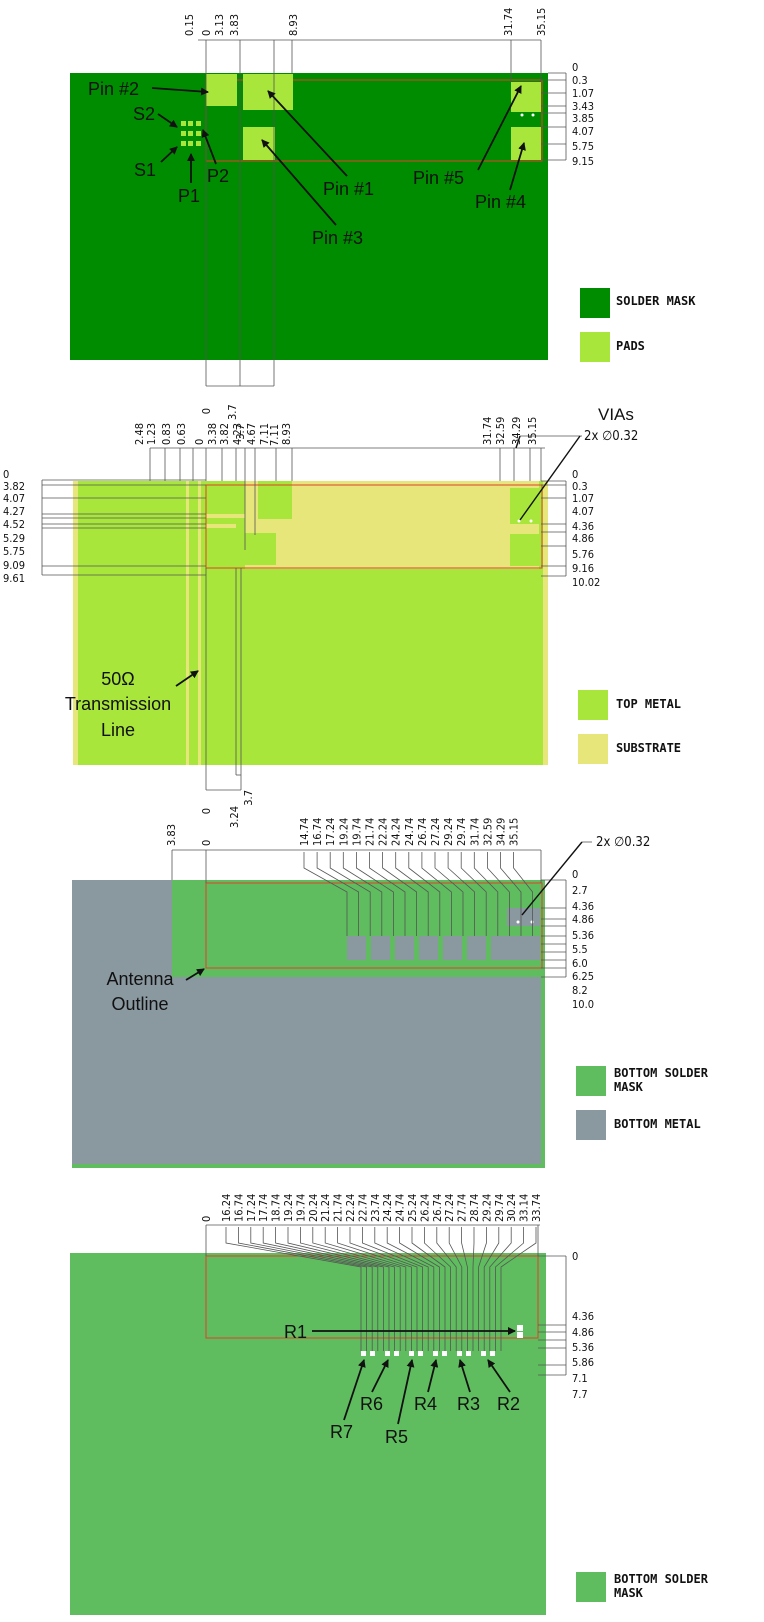  Describe the element at coordinates (304, 832) in the screenshot. I see `dim-top: 14.74` at that location.